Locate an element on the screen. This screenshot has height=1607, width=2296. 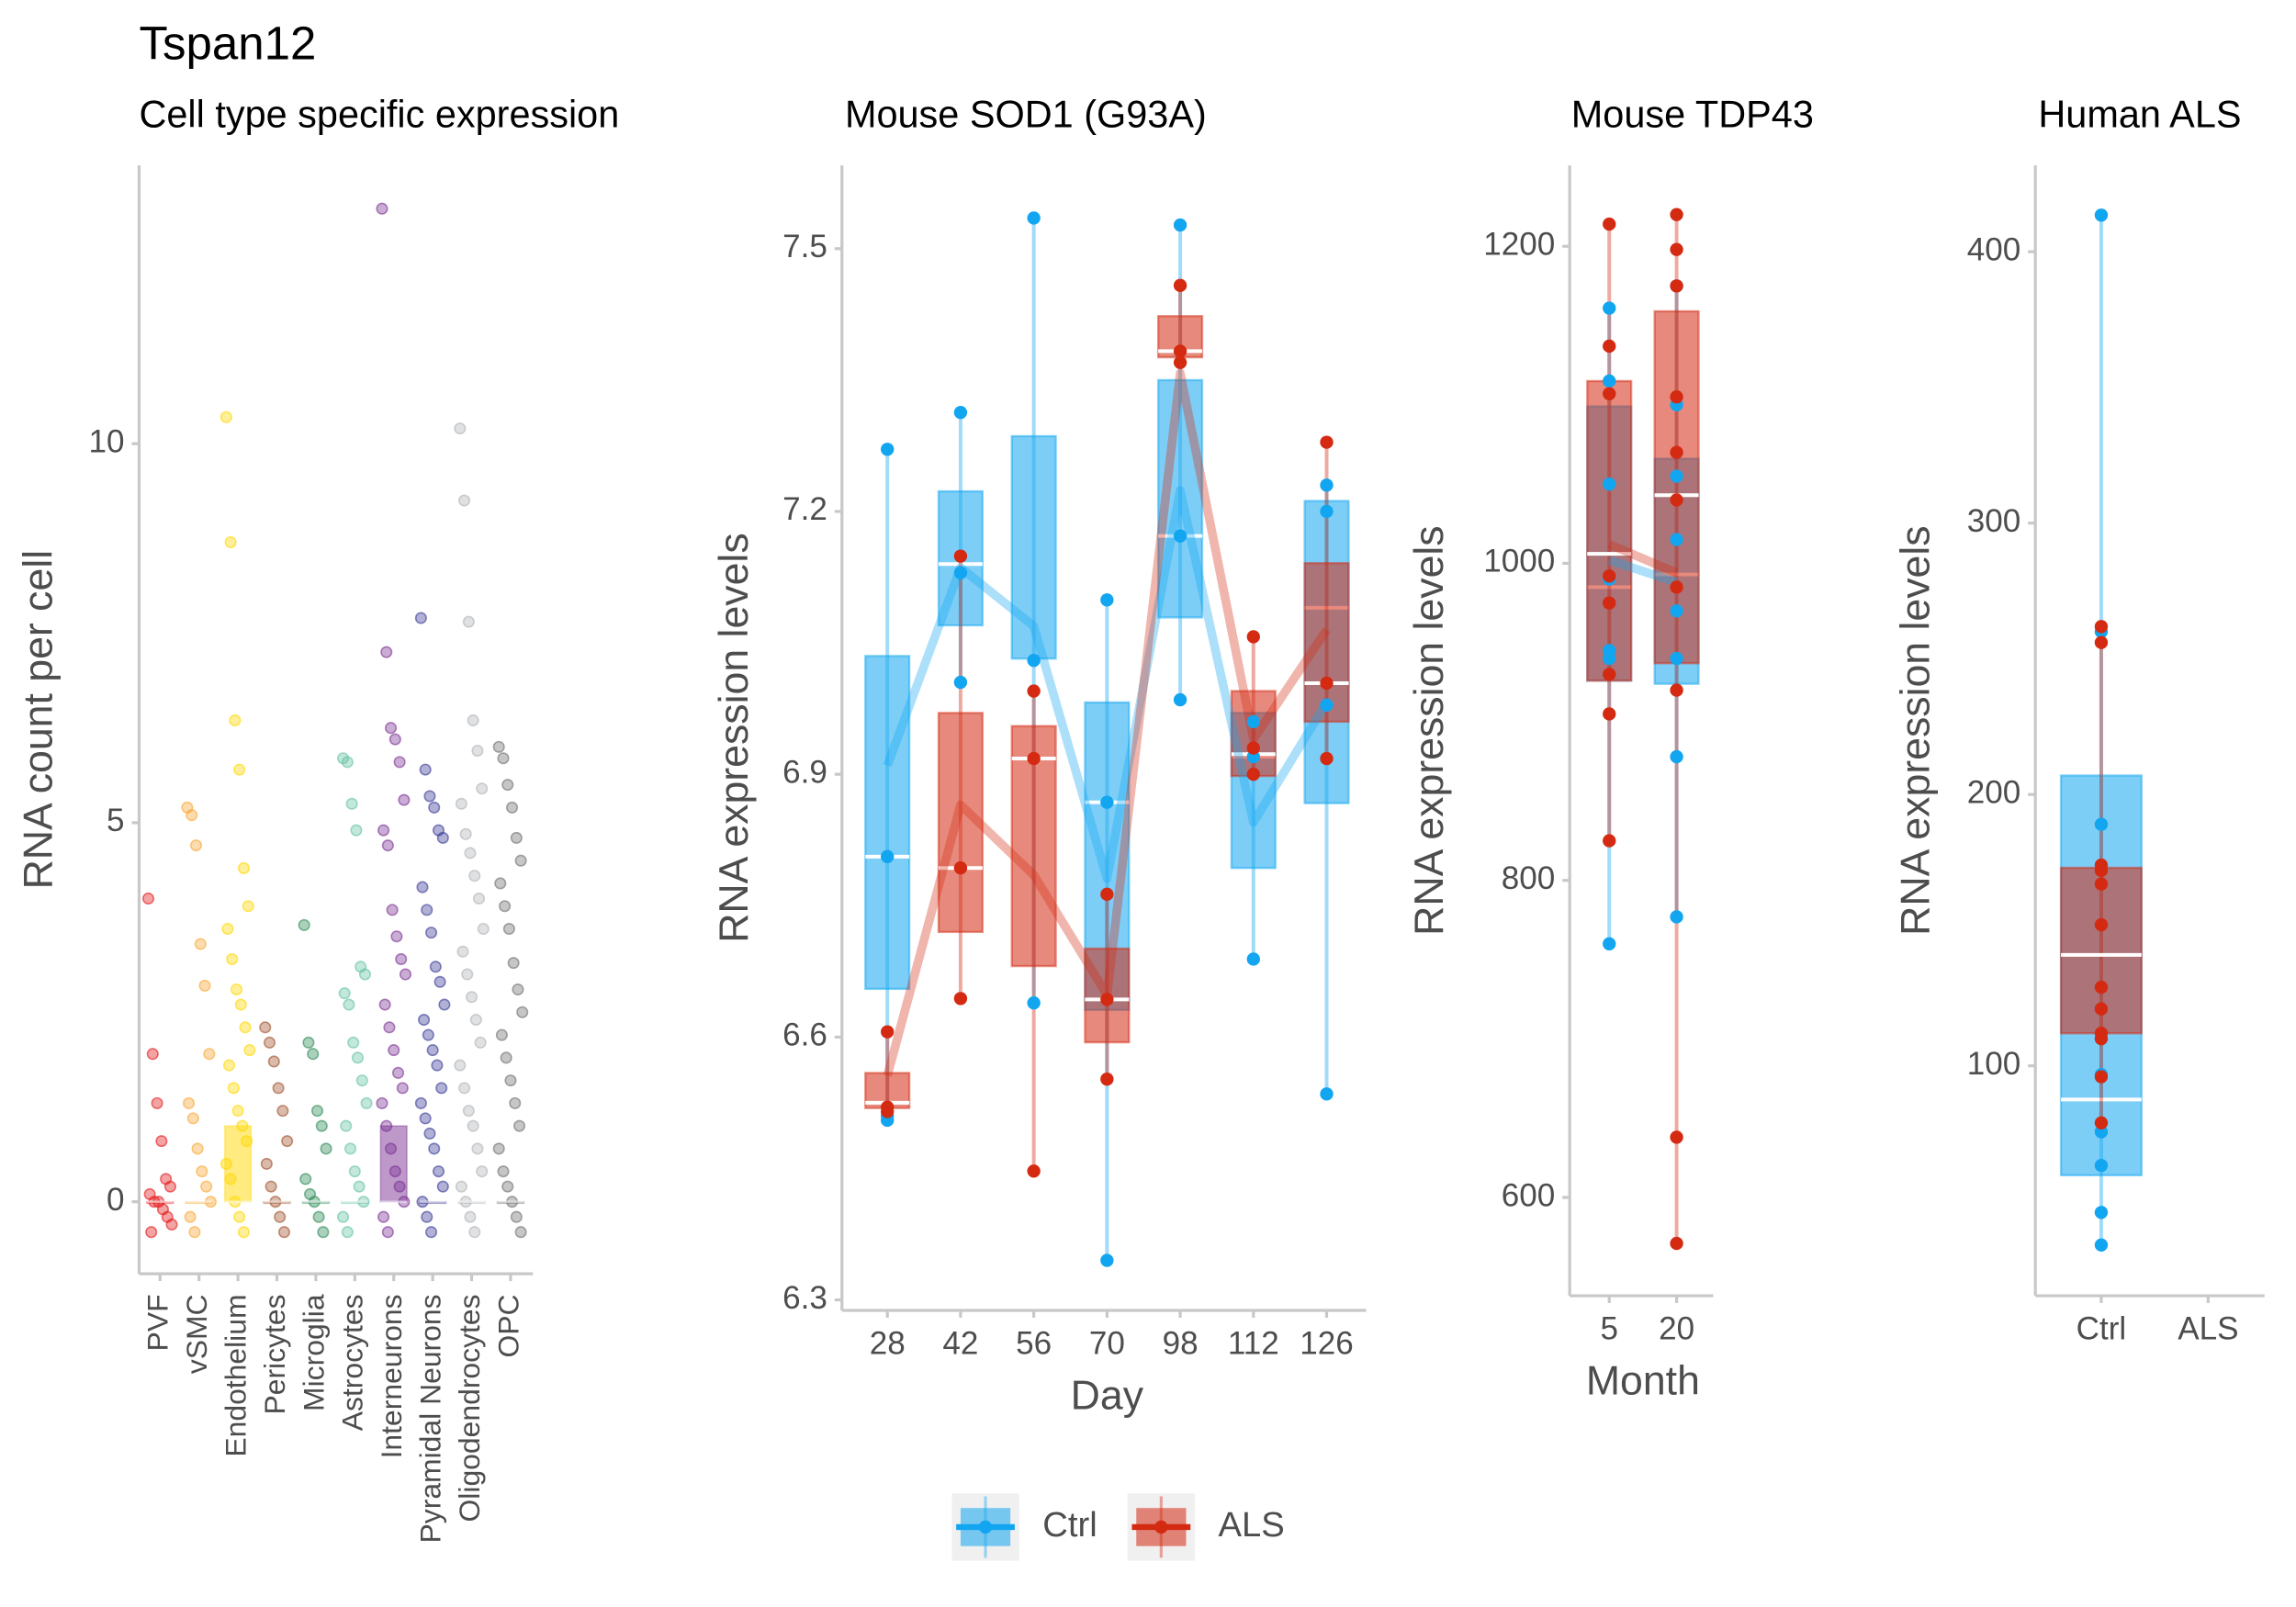
x-tick-label: vSMC is located at coordinates (197, 1334).